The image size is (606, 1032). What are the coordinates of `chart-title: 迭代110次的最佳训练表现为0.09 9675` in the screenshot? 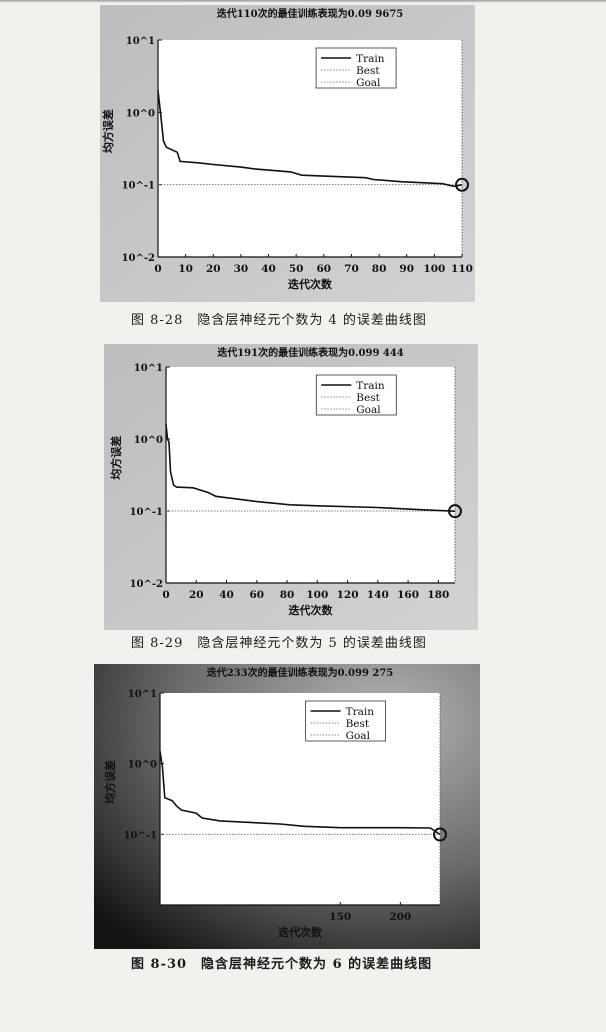 It's located at (310, 13).